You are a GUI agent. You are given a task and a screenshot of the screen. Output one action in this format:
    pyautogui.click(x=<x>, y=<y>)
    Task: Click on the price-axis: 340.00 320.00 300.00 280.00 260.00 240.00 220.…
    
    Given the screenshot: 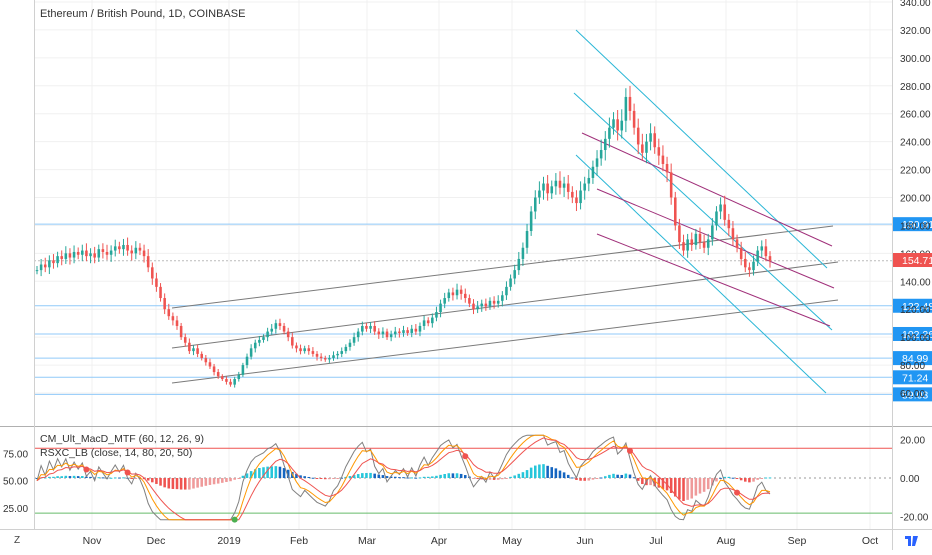 What is the action you would take?
    pyautogui.click(x=915, y=200)
    